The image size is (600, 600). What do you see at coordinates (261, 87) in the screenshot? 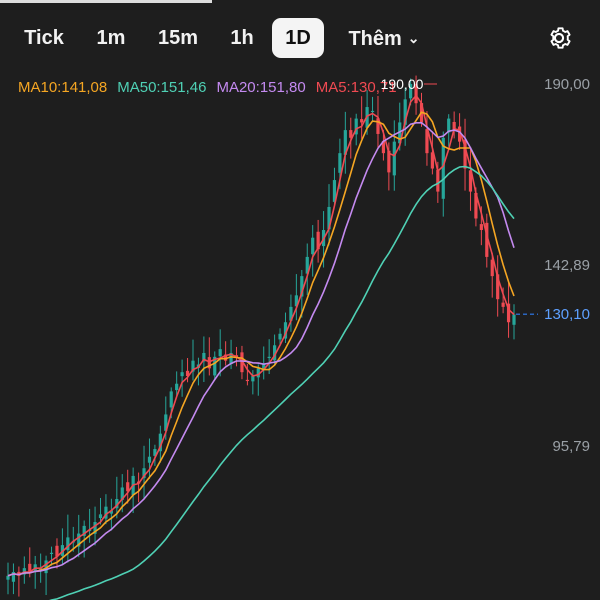
I see `legend-ma20: MA20:151,80` at bounding box center [261, 87].